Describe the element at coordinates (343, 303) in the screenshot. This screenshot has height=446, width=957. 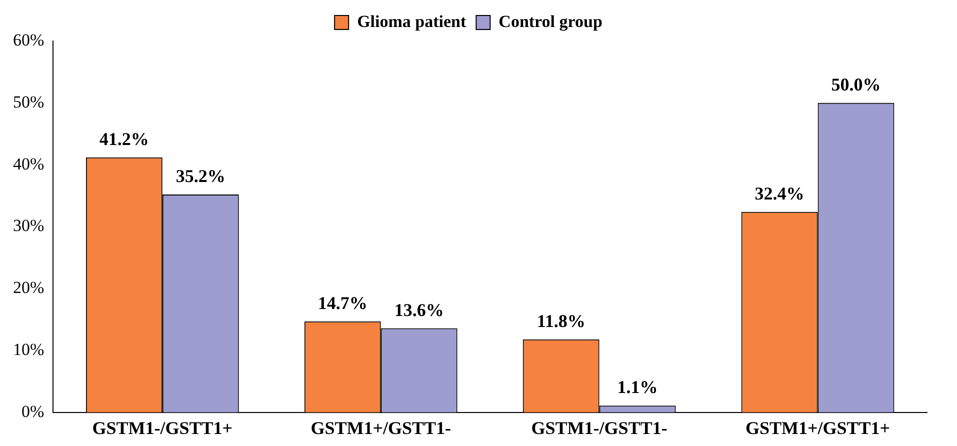
I see `data-label: 14.7%` at that location.